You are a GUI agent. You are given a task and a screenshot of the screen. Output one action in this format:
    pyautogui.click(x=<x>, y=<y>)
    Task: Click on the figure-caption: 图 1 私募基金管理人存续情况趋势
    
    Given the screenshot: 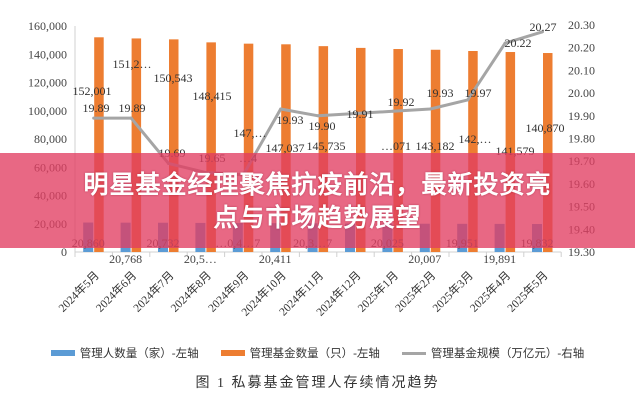 What is the action you would take?
    pyautogui.click(x=317, y=383)
    